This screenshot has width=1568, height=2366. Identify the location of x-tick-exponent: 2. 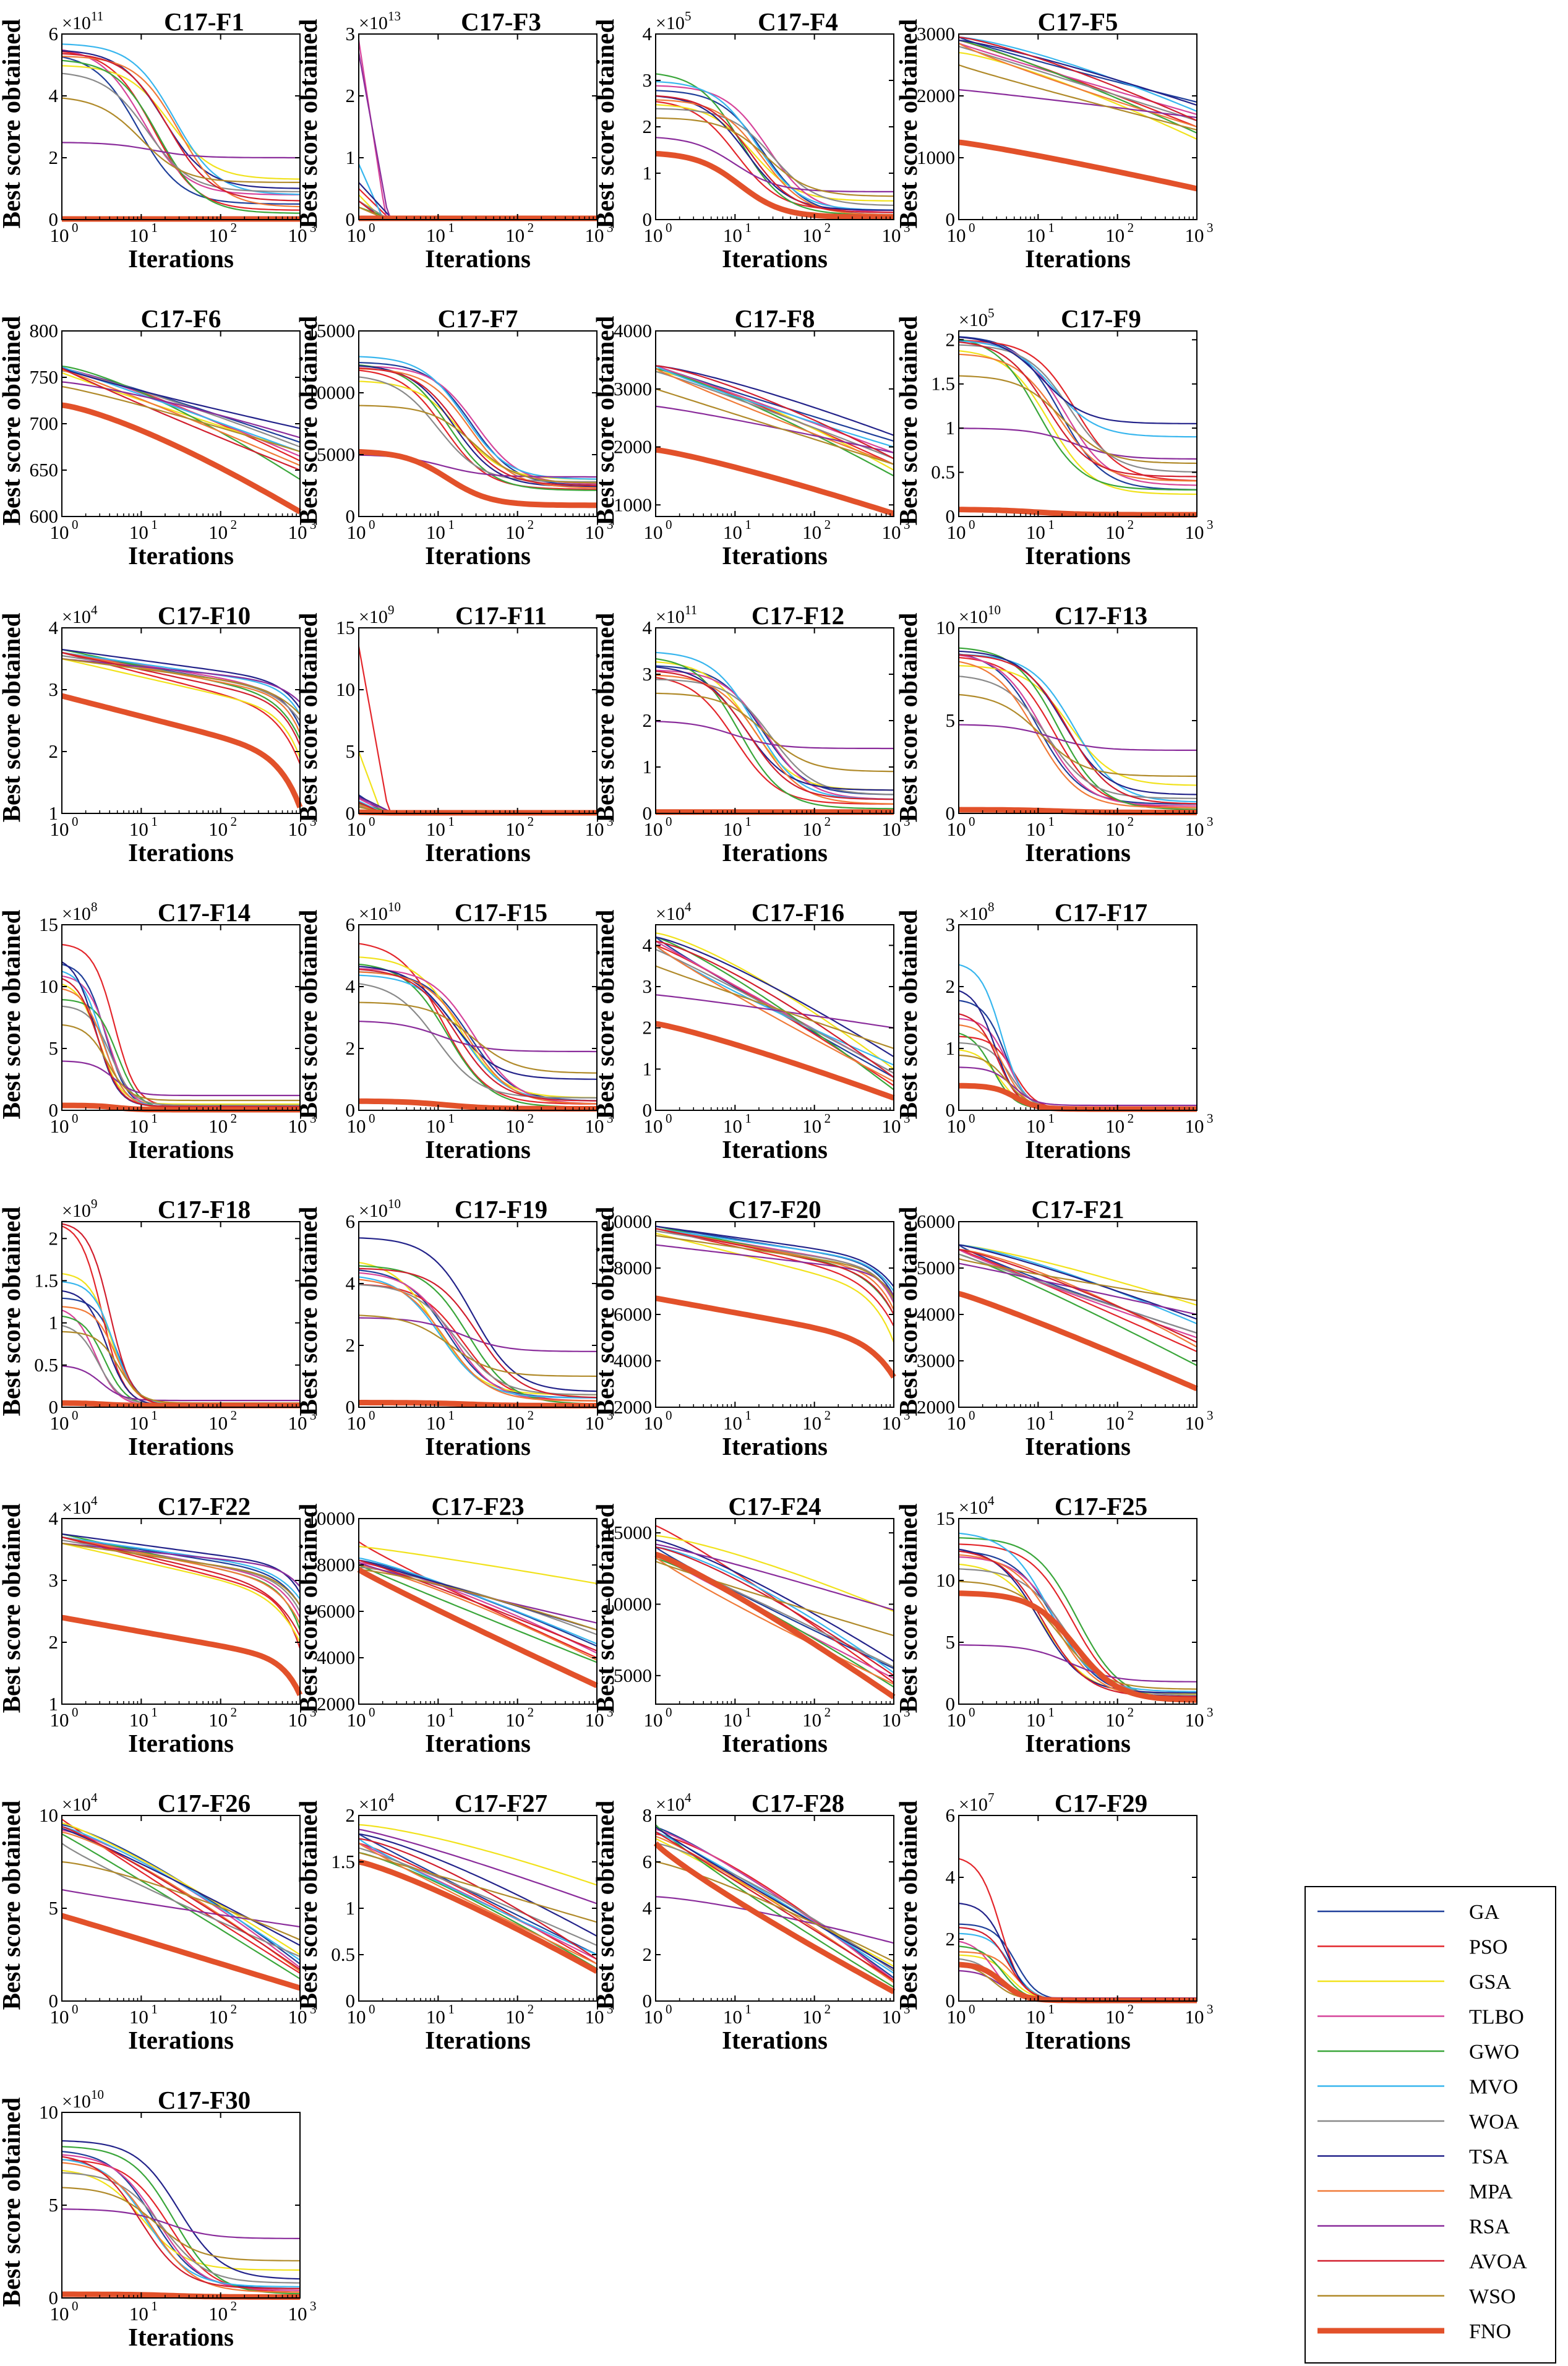
(828, 1118).